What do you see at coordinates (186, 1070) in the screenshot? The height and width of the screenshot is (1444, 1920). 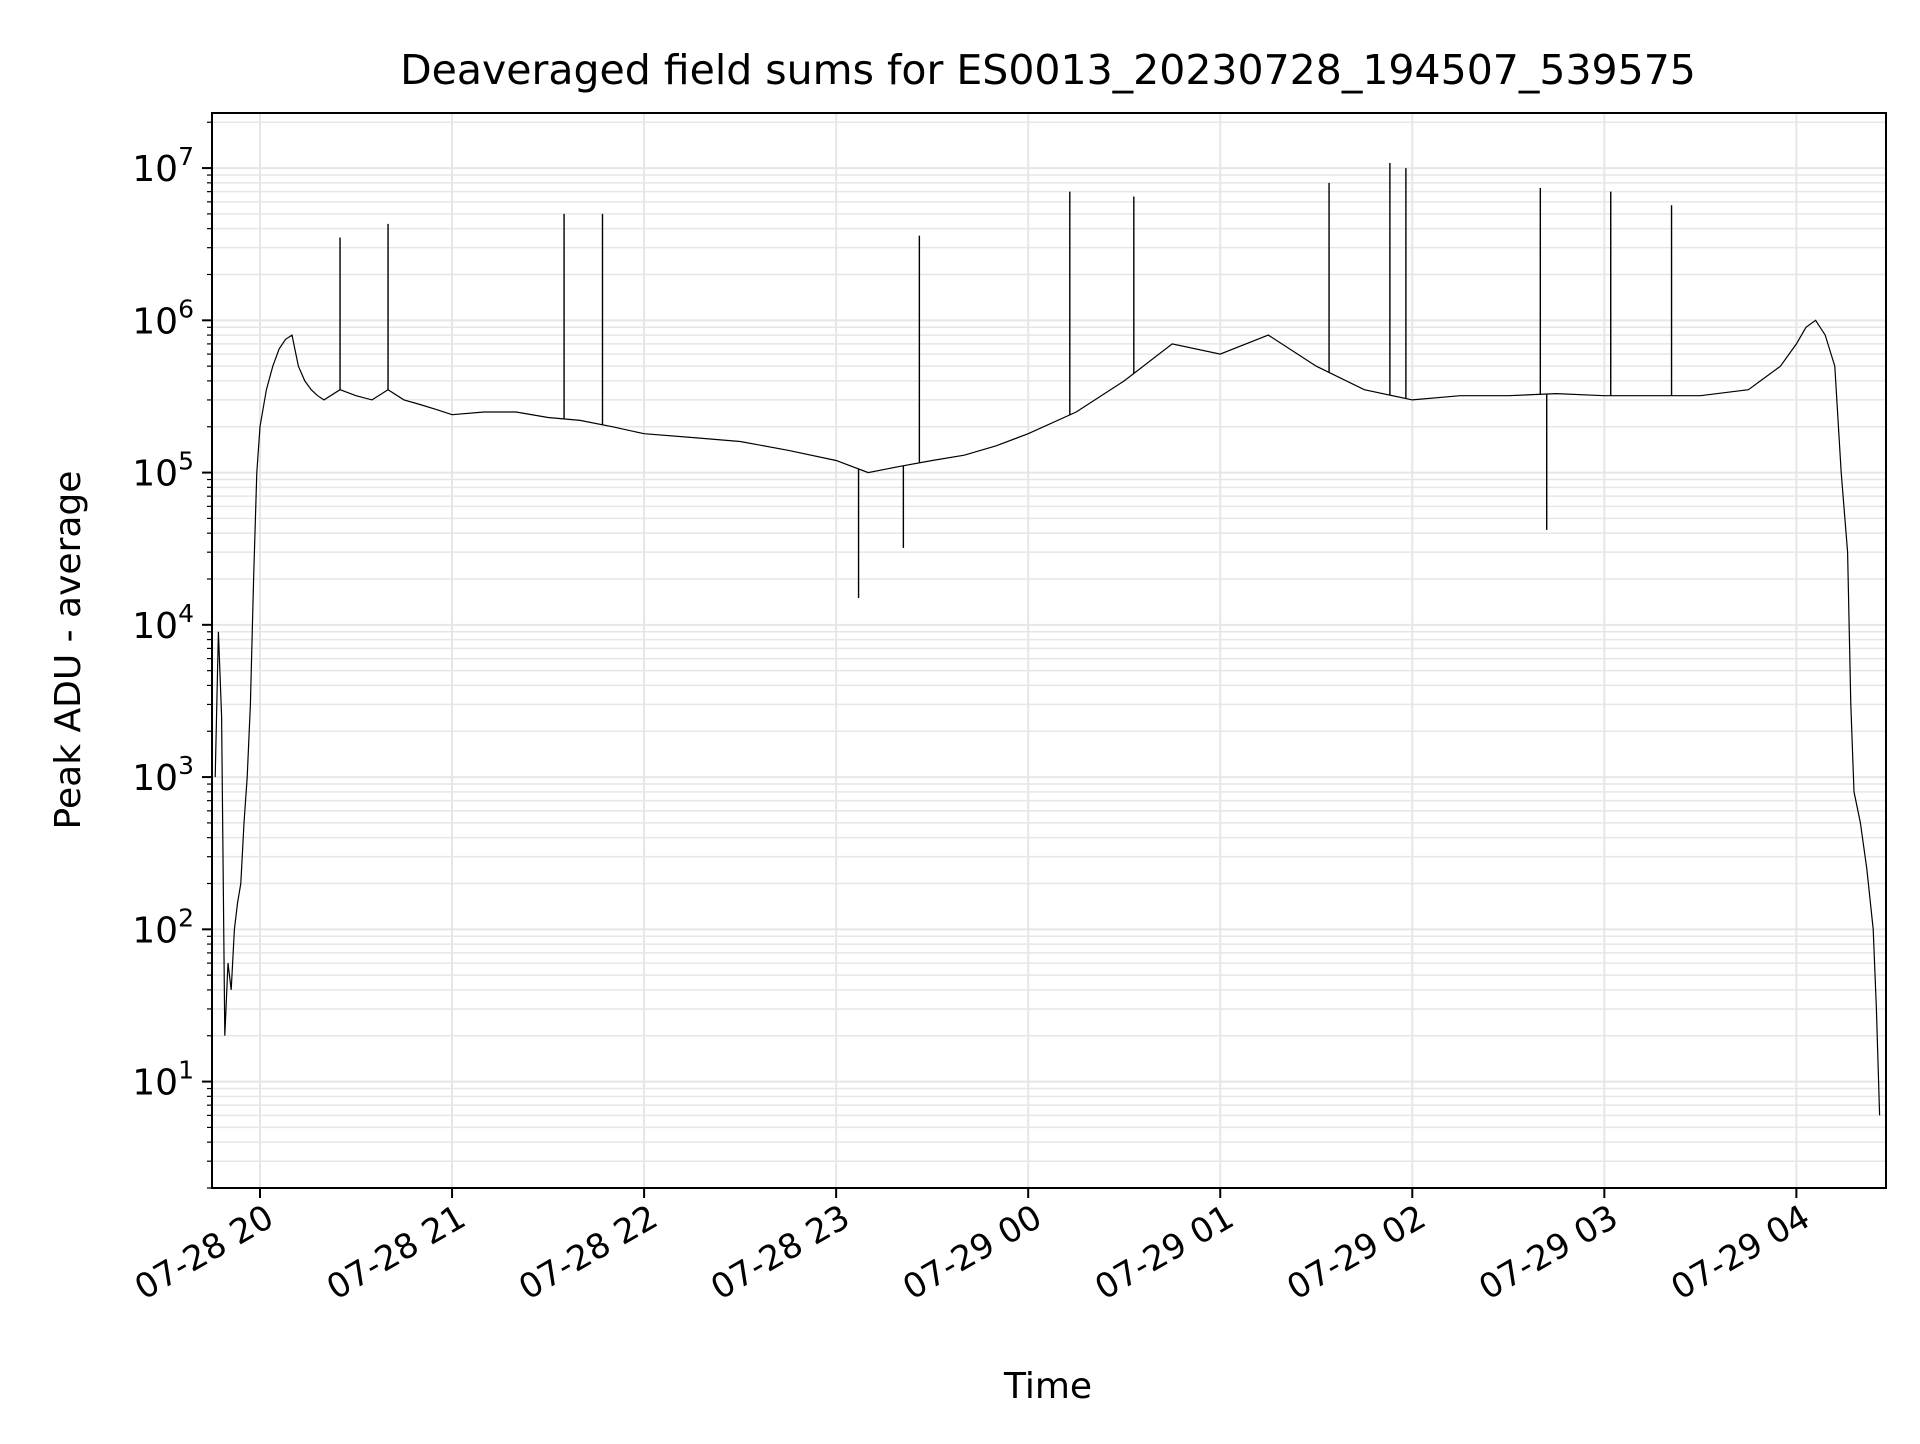 I see `y-tick-label-exponent: 1` at bounding box center [186, 1070].